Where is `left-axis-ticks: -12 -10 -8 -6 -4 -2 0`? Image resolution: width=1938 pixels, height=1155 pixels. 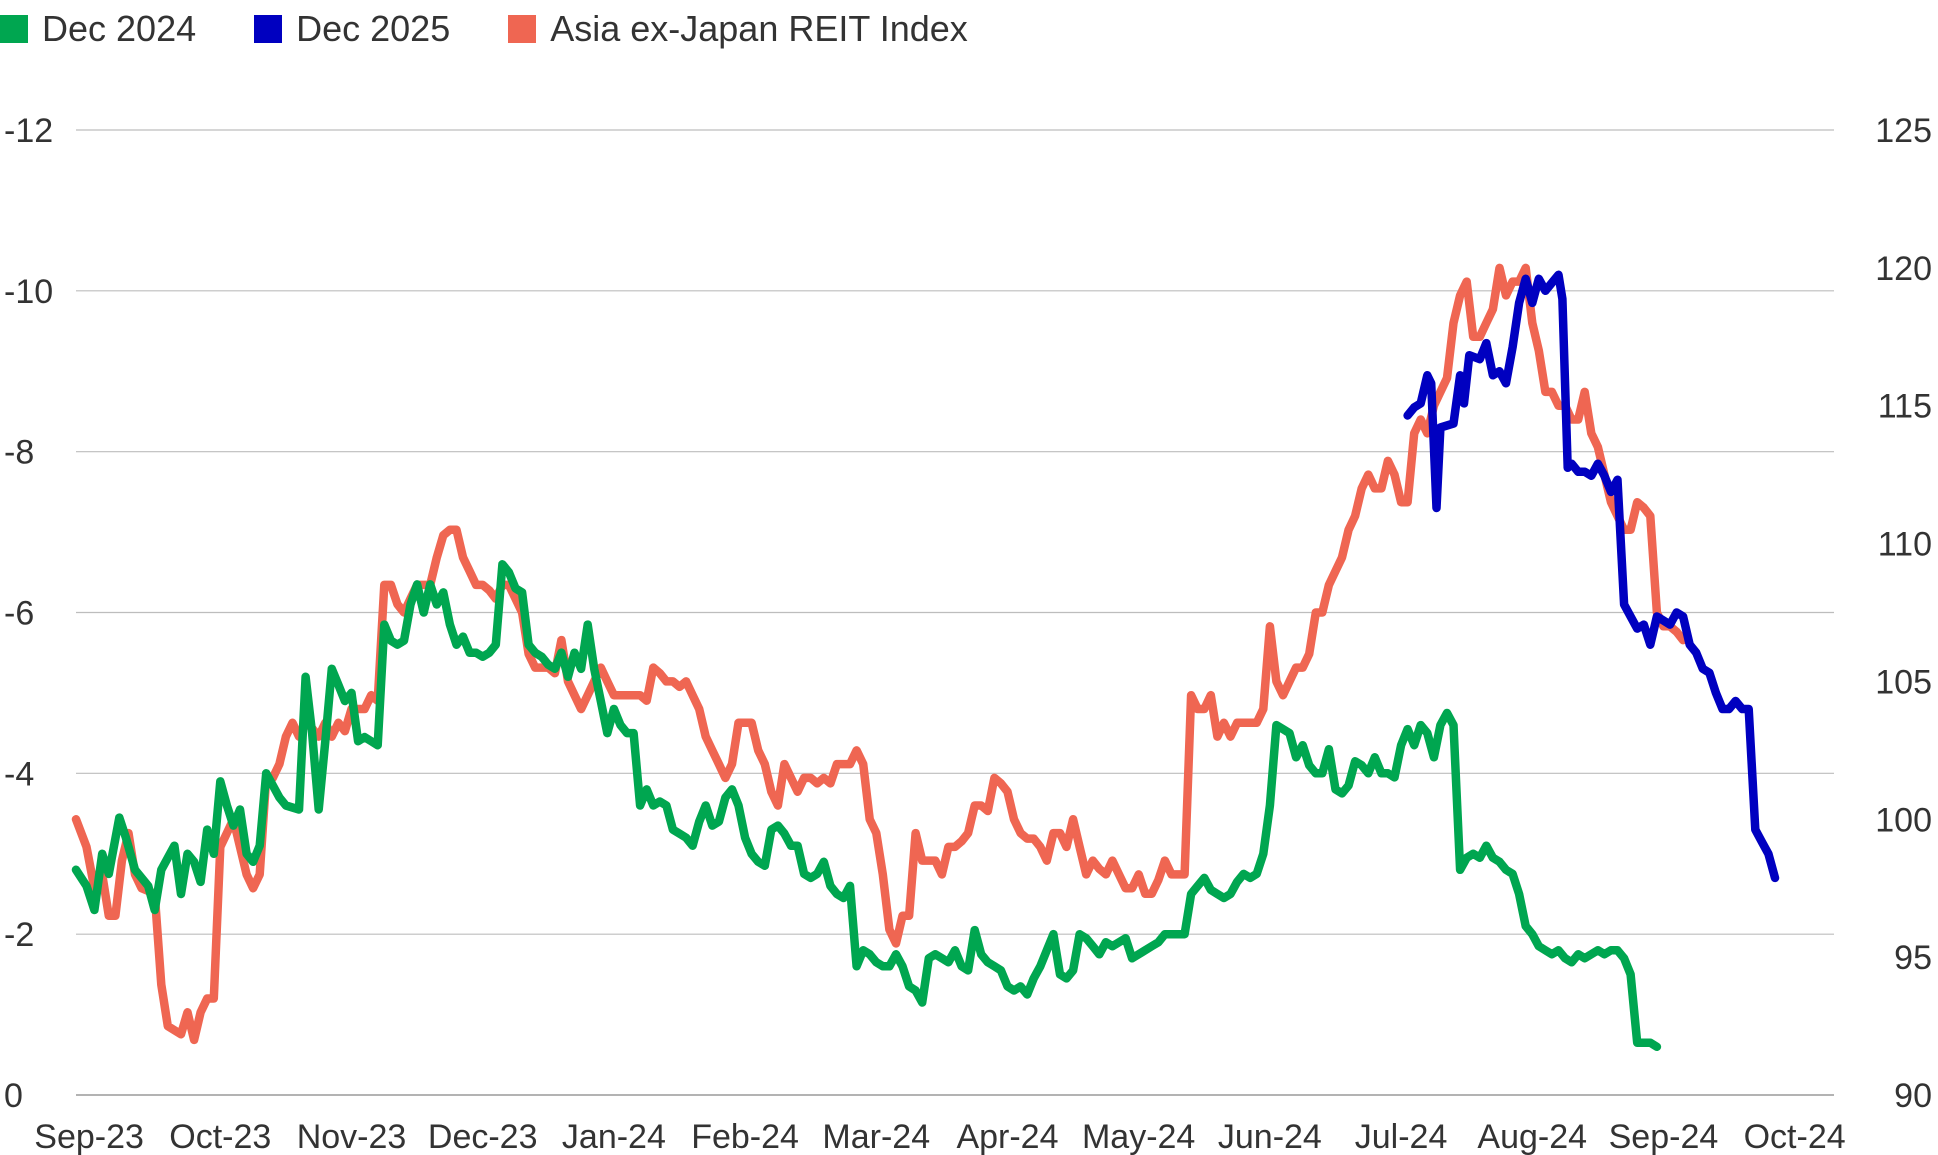
left-axis-ticks: -12 -10 -8 -6 -4 -2 0 is located at coordinates (28, 613).